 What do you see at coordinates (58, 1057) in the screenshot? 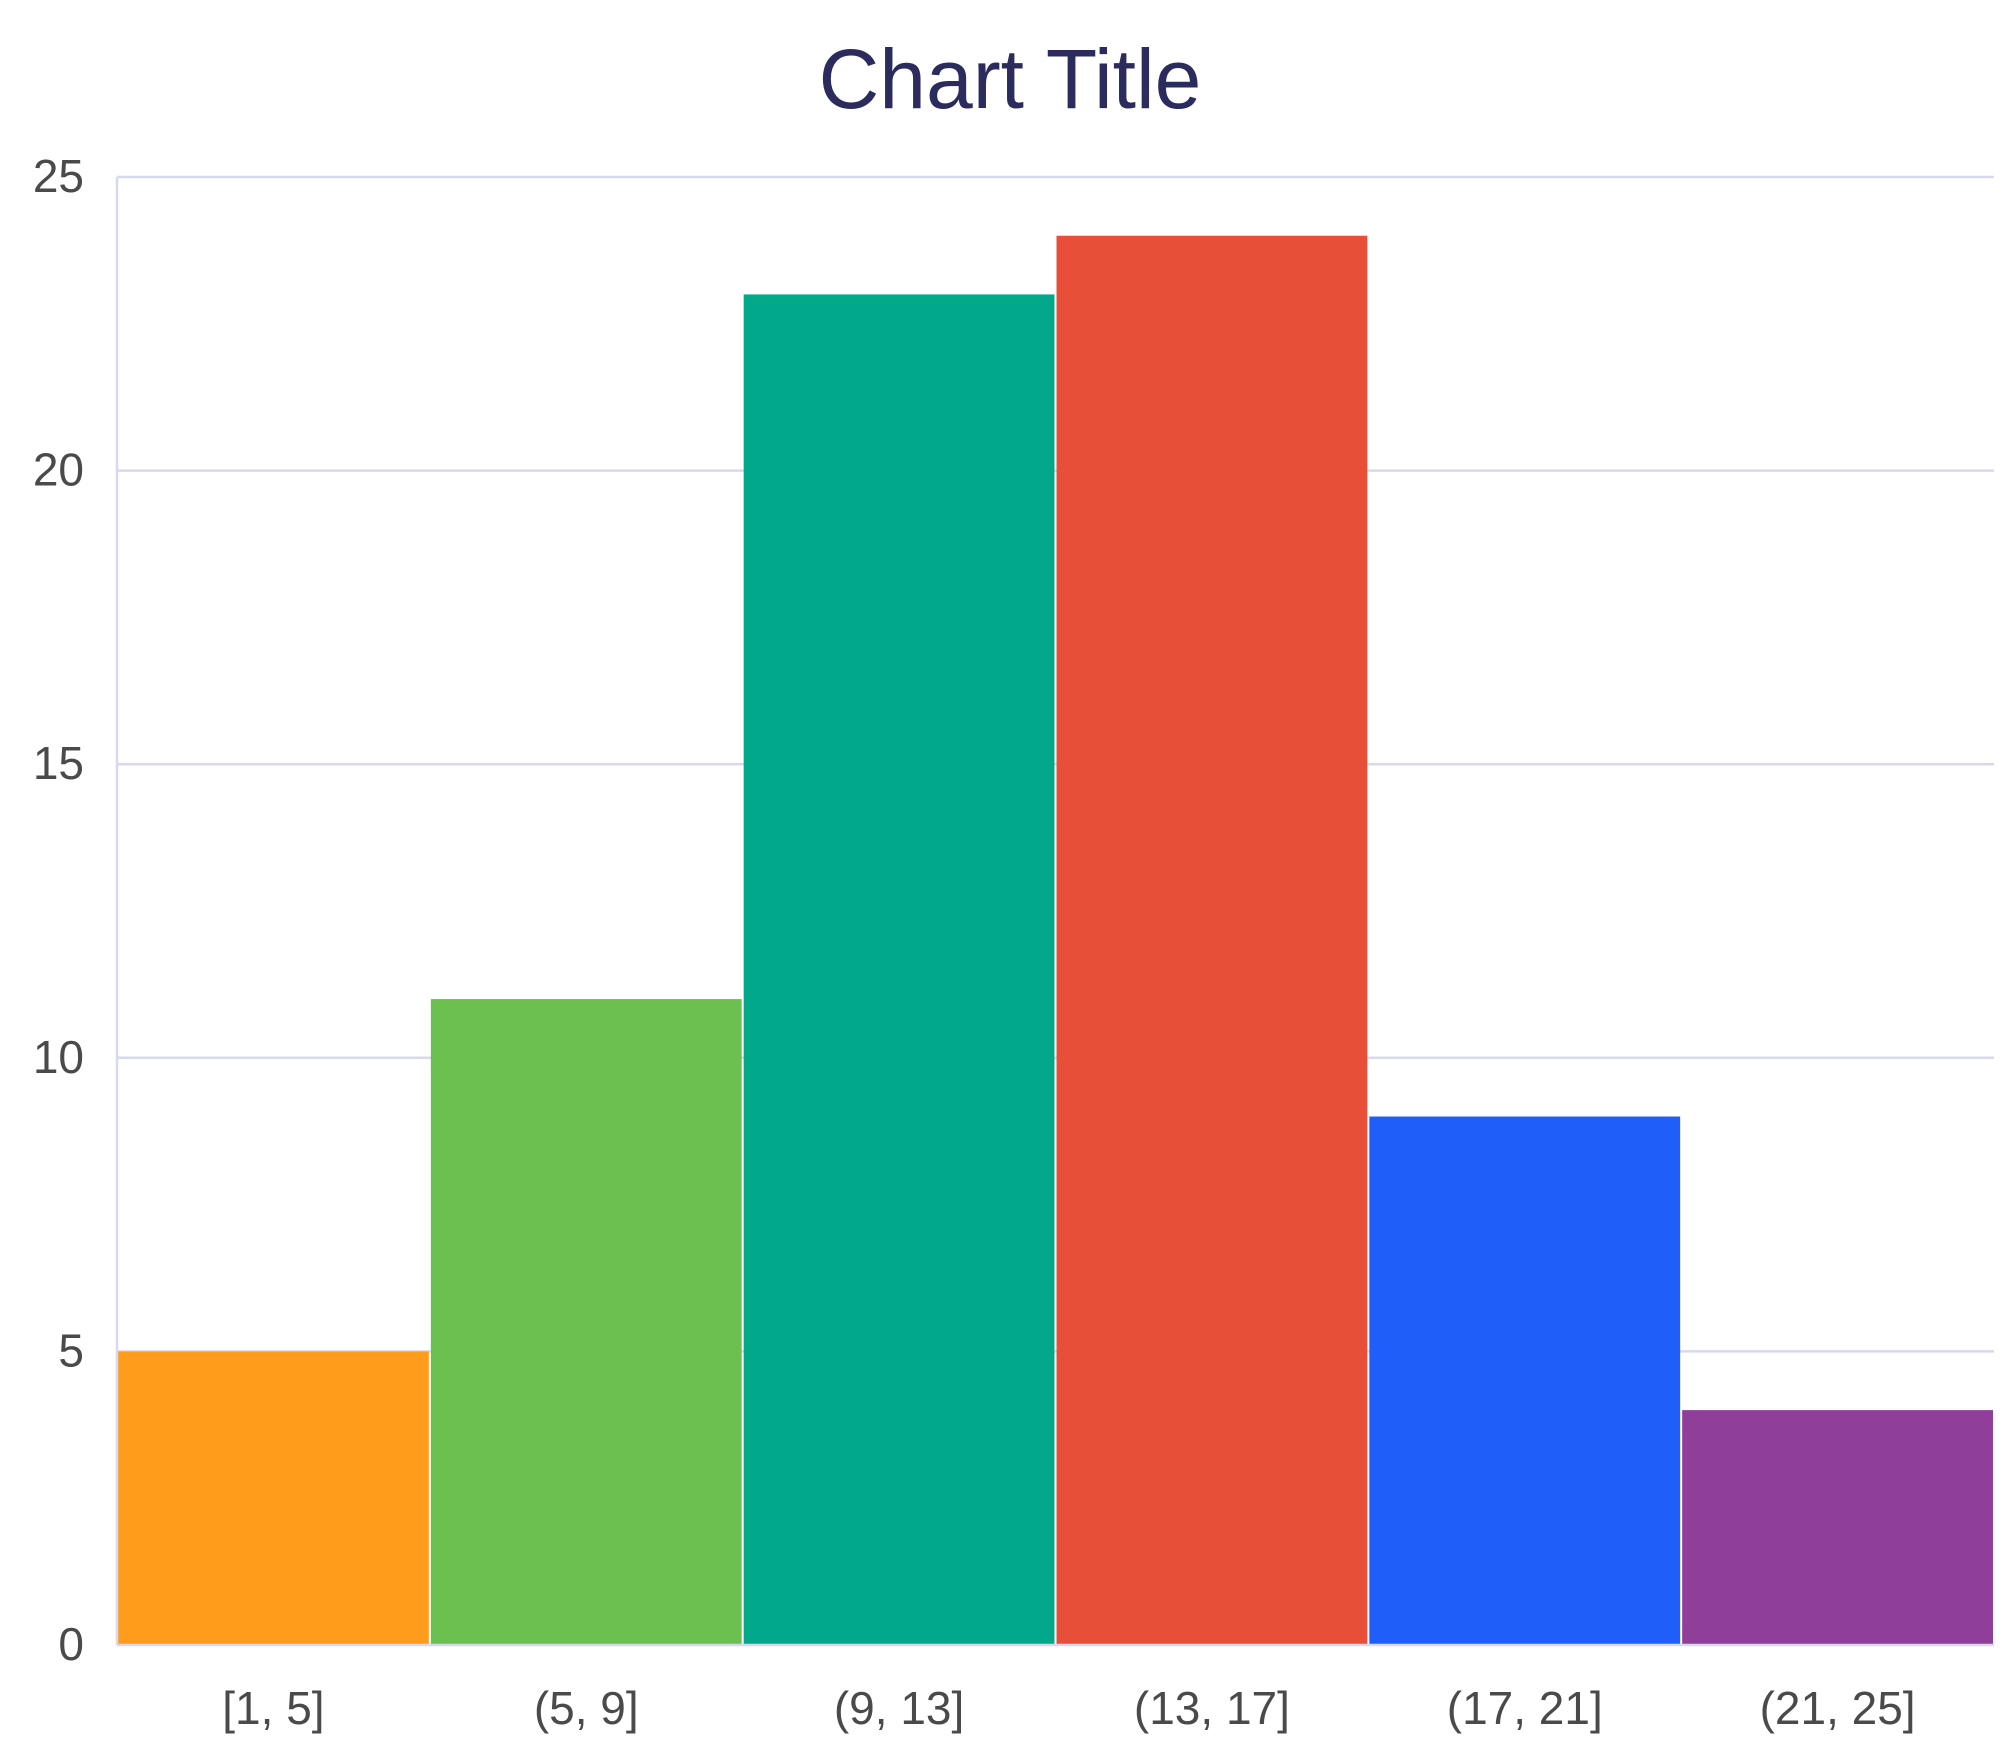
I see `y-tick-label: 10` at bounding box center [58, 1057].